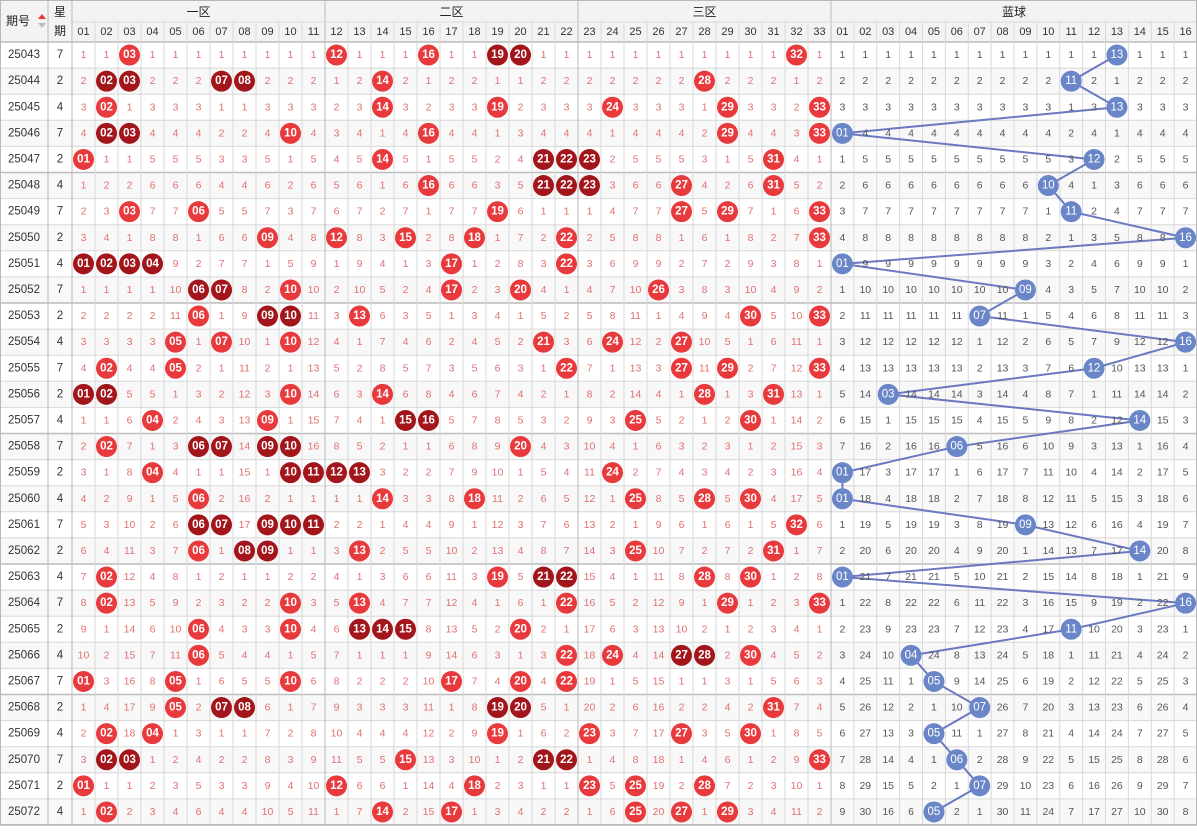 This screenshot has height=831, width=1197. What do you see at coordinates (1117, 420) in the screenshot?
I see `blue-miss-value: 12` at bounding box center [1117, 420].